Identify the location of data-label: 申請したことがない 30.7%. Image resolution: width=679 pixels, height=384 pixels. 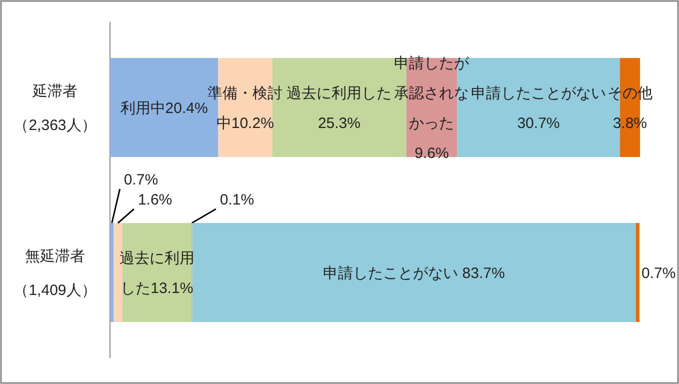
(538, 108).